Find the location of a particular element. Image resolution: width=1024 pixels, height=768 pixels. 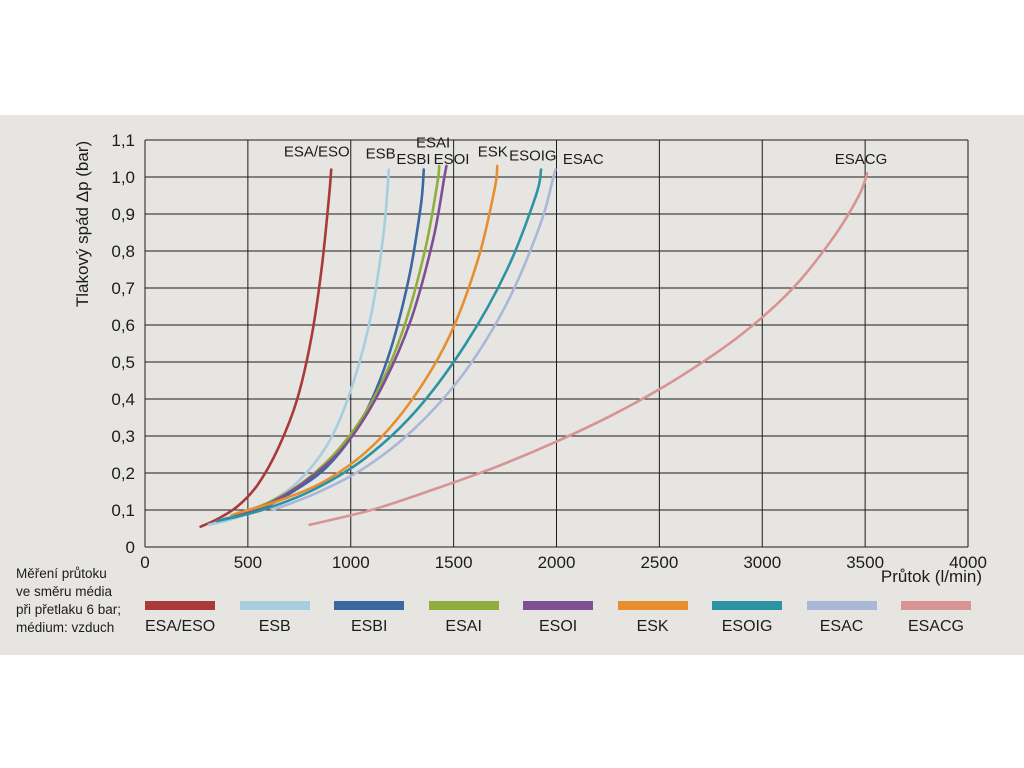

legend: ESA/ESO ESB ESBI ESAI ESOI ESK ESOIG ESAC ESACG is located at coordinates (558, 618).